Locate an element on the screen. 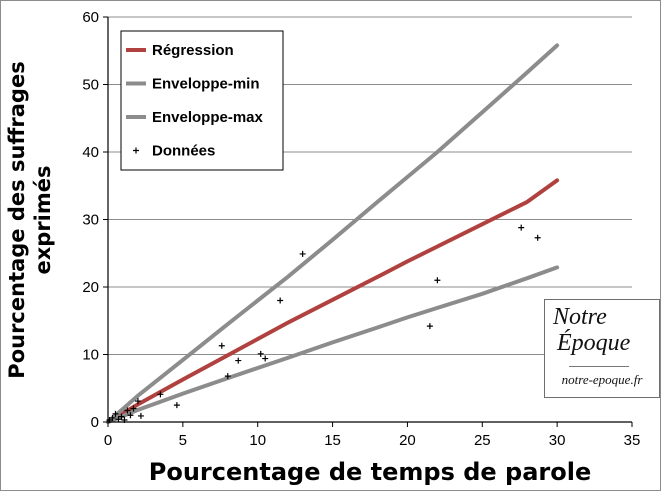 The height and width of the screenshot is (491, 661). watermark-url: notre-epoque.fr is located at coordinates (602, 379).